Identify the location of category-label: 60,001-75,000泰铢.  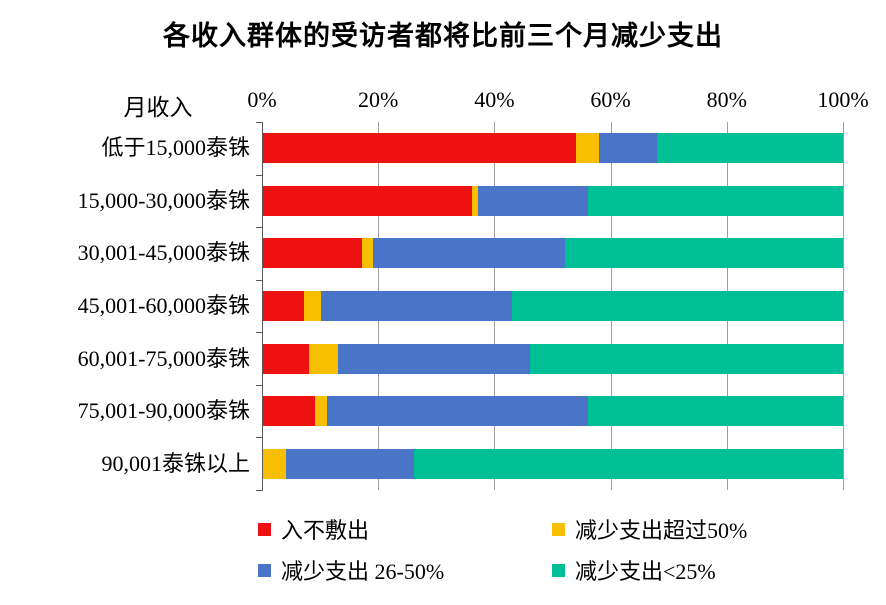
(163, 358).